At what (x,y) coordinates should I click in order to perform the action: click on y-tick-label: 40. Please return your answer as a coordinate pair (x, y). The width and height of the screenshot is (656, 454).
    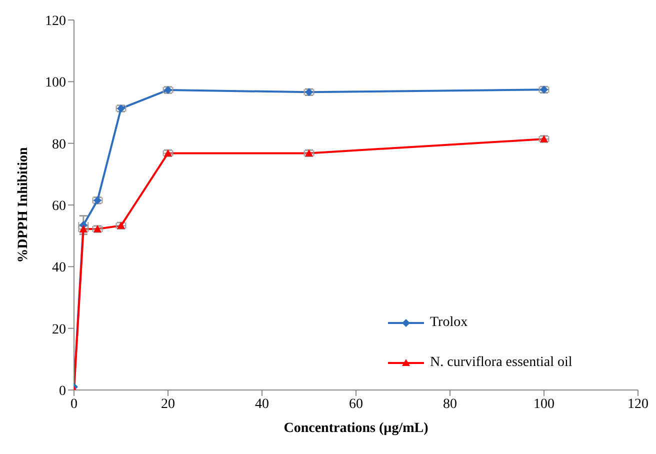
    Looking at the image, I should click on (59, 268).